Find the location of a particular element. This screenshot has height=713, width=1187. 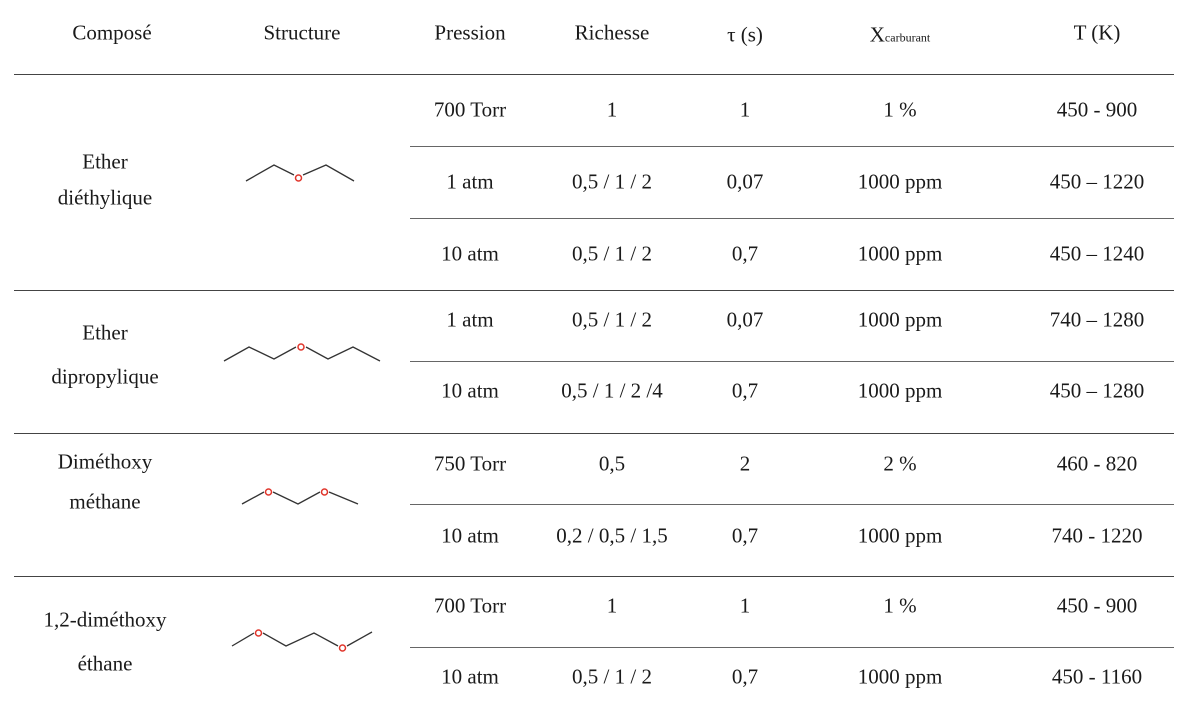

cell-t: 450 – 1280 is located at coordinates (1097, 390).